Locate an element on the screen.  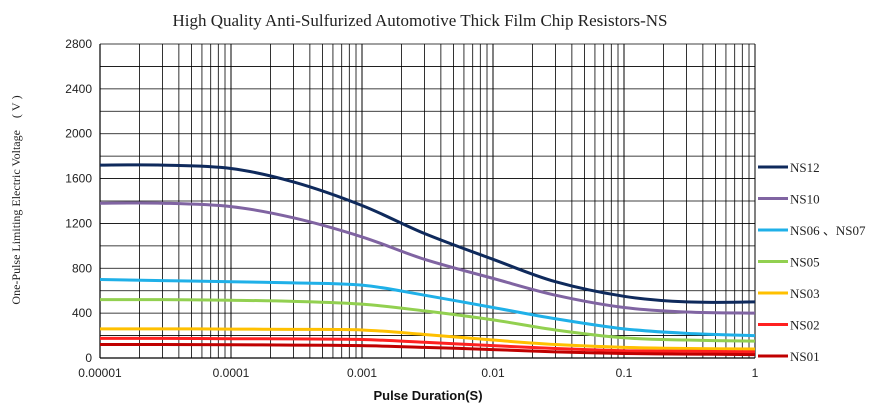
y-tick-label: 2800 is located at coordinates (78, 44).